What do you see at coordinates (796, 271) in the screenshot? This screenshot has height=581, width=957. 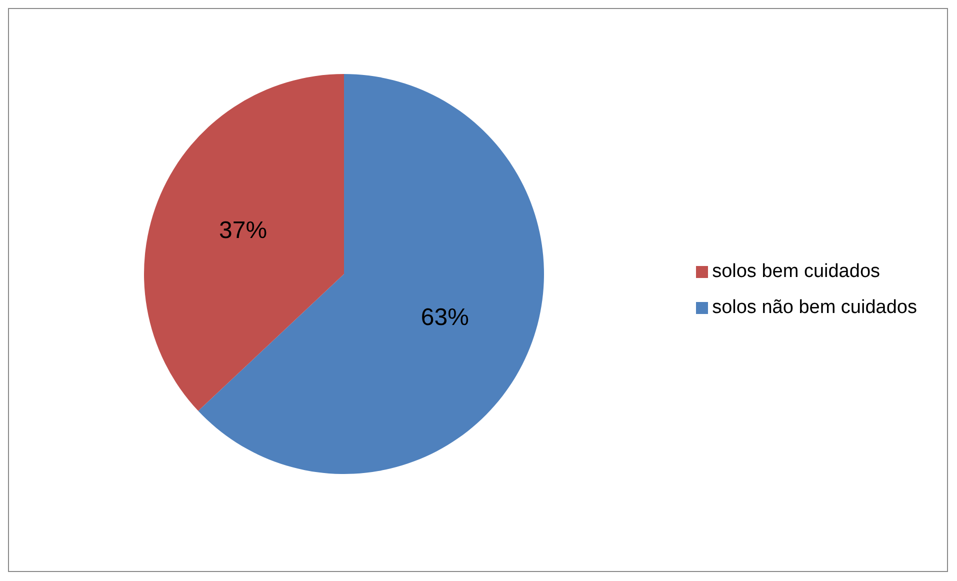 I see `legend-label: solos bem cuidados` at bounding box center [796, 271].